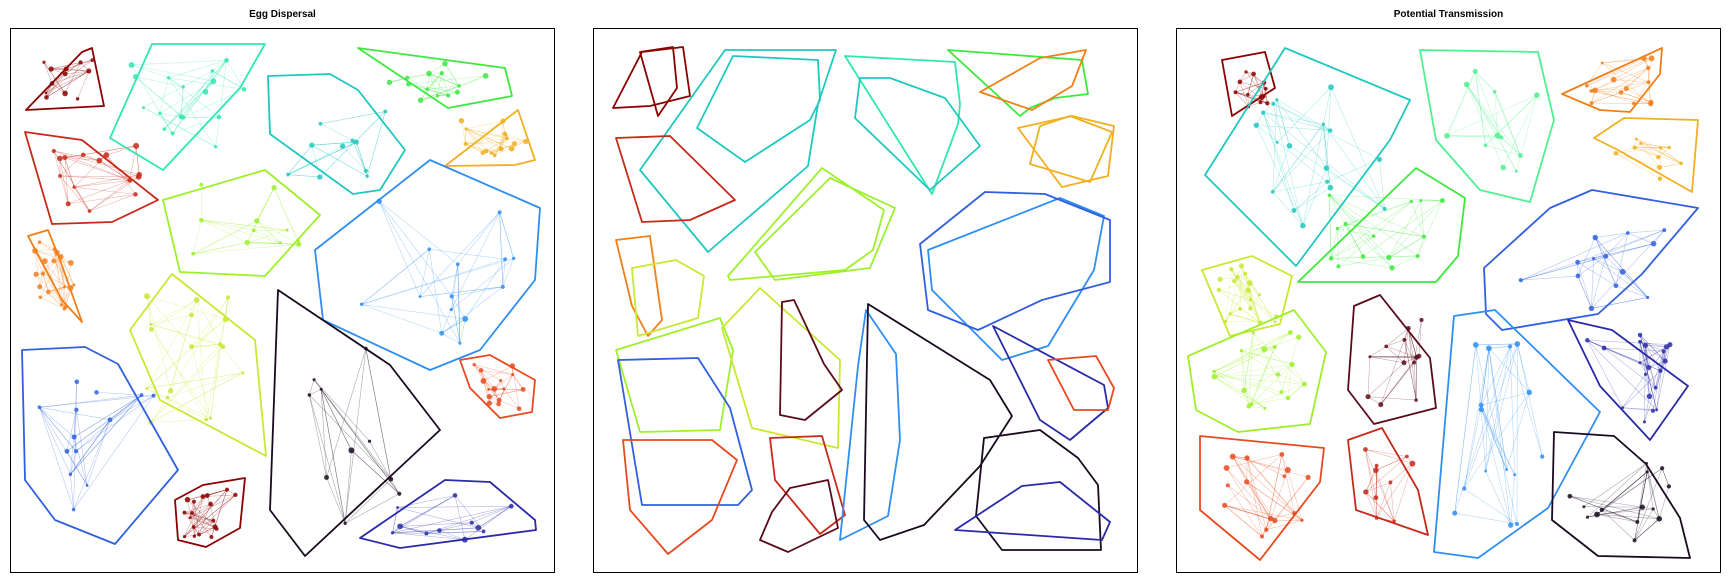  I want to click on transmission-cluster-3-network, so click(1492, 120).